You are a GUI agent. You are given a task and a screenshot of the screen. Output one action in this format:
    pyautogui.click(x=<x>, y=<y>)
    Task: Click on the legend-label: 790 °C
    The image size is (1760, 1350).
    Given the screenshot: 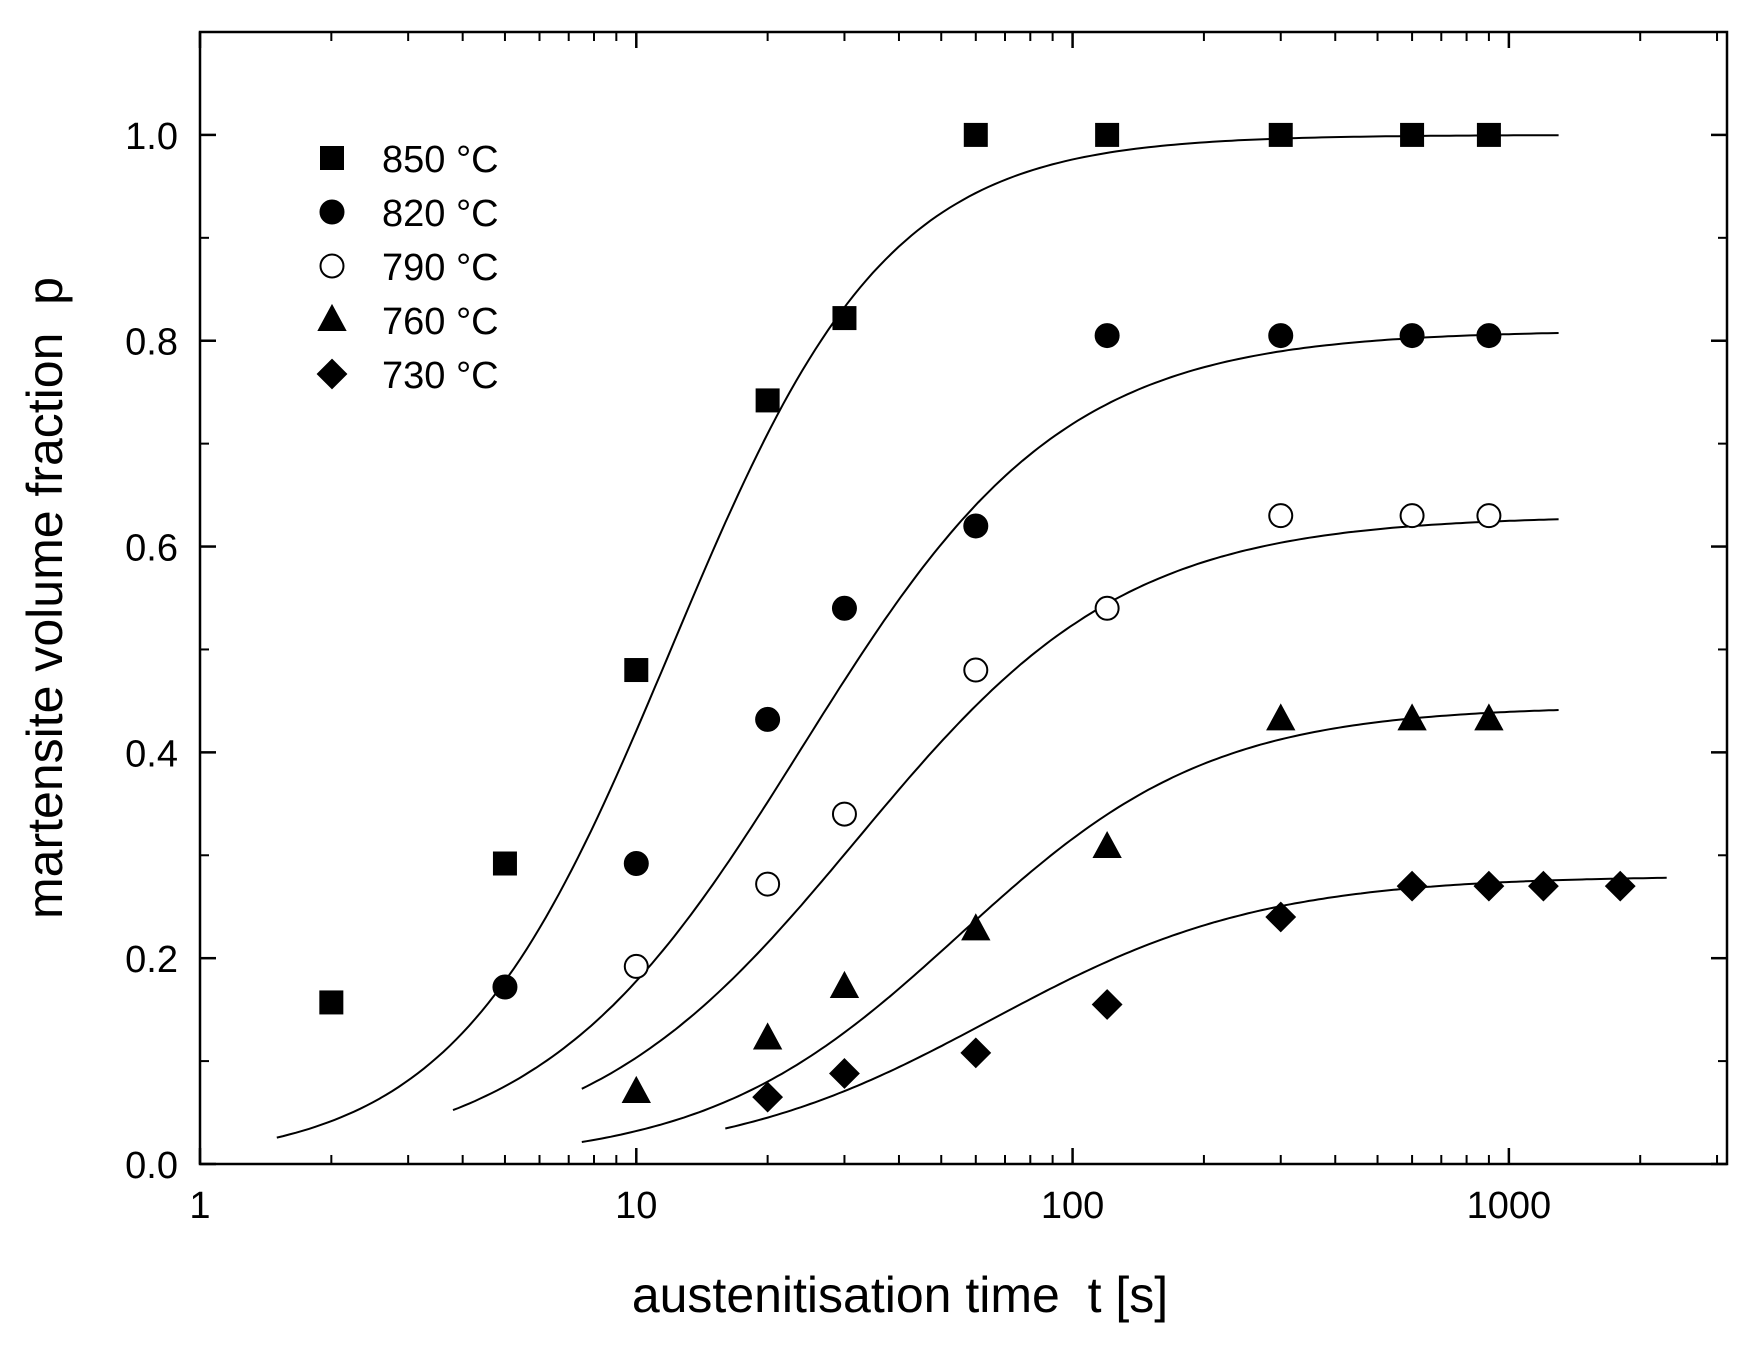 What is the action you would take?
    pyautogui.click(x=440, y=268)
    